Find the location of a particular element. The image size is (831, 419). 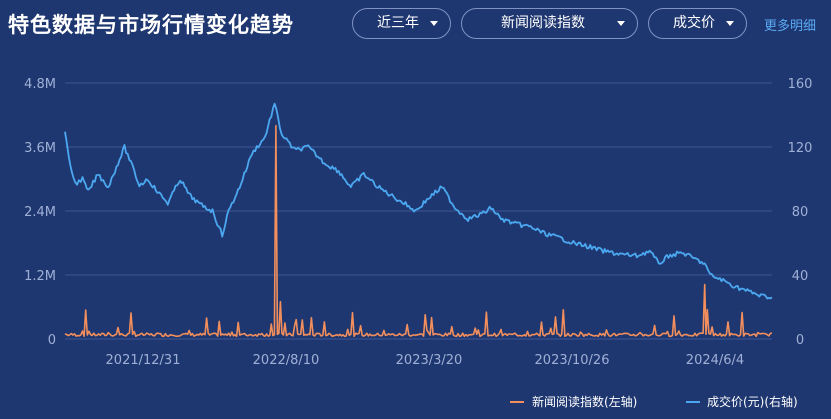

x-tick-label: 2021/12/31 is located at coordinates (143, 360).